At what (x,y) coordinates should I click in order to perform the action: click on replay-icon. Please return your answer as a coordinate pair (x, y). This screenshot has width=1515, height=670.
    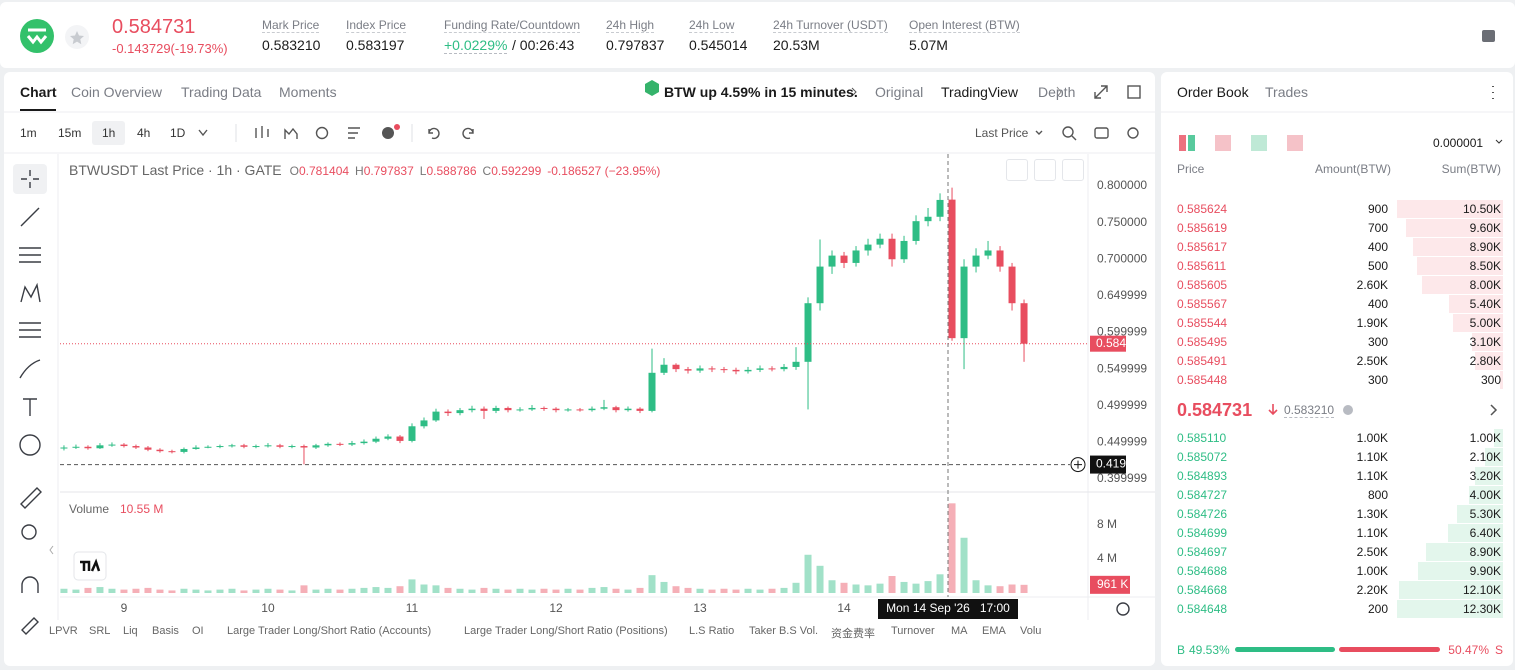
    Looking at the image, I should click on (322, 133).